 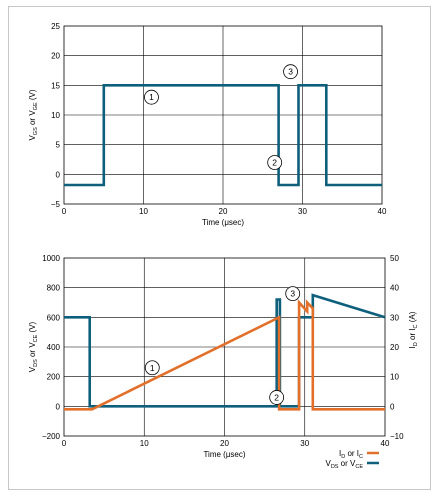 I want to click on y-tick-label: −200, so click(x=51, y=436).